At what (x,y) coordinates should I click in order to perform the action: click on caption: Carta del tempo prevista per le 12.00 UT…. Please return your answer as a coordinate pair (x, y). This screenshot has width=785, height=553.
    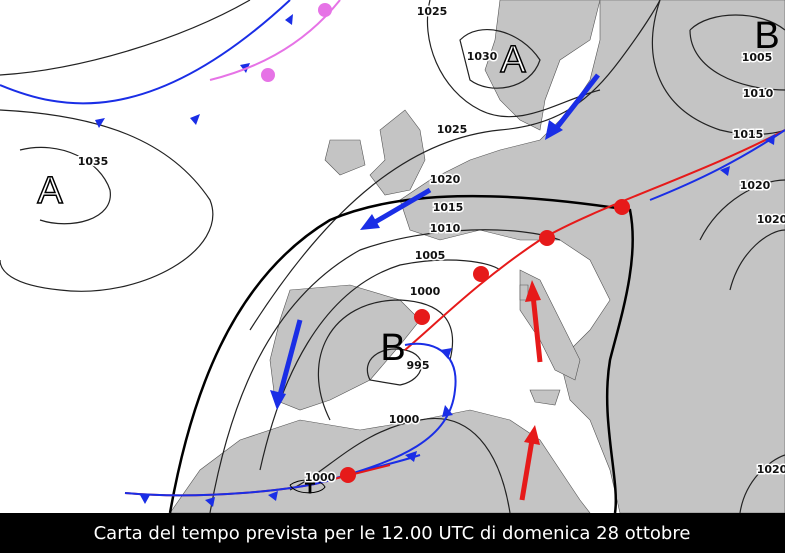
    Looking at the image, I should click on (392, 533).